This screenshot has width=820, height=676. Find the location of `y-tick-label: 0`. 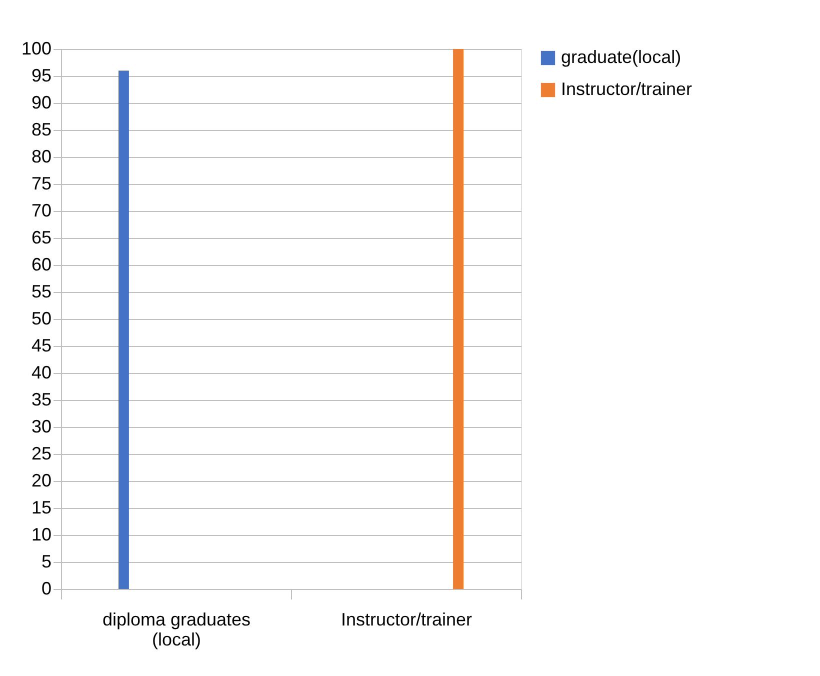

y-tick-label: 0 is located at coordinates (46, 588).